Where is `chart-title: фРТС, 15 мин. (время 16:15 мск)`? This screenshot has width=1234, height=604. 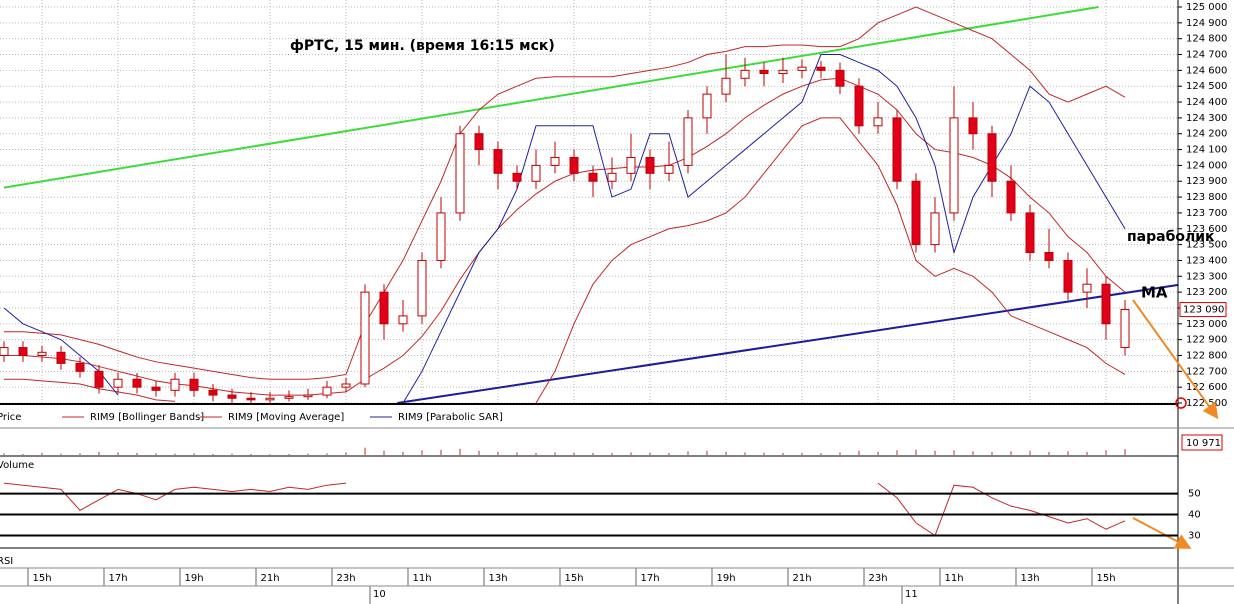
chart-title: фРТС, 15 мин. (время 16:15 мск) is located at coordinates (422, 46).